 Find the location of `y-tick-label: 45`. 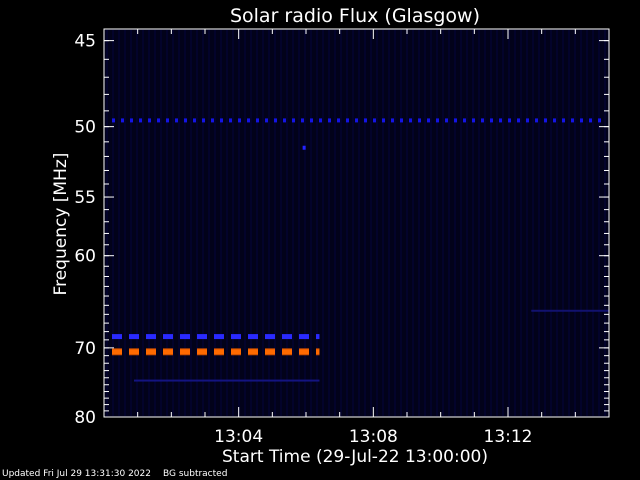

y-tick-label: 45 is located at coordinates (85, 42).